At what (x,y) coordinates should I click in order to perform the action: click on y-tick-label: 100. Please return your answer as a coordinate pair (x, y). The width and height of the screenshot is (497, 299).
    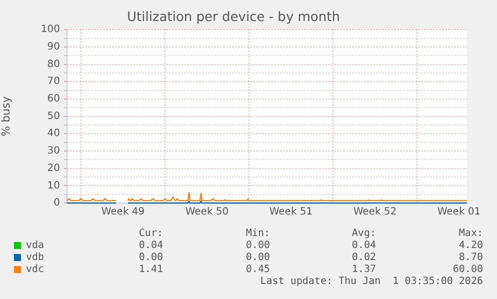
    Looking at the image, I should click on (50, 30).